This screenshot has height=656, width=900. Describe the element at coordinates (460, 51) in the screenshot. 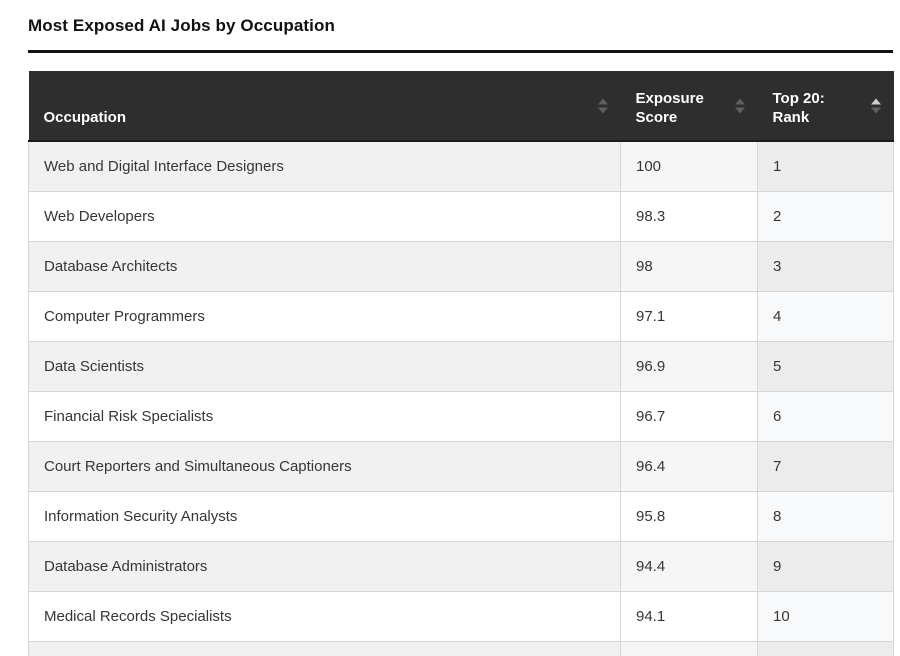

I see `title-divider` at that location.